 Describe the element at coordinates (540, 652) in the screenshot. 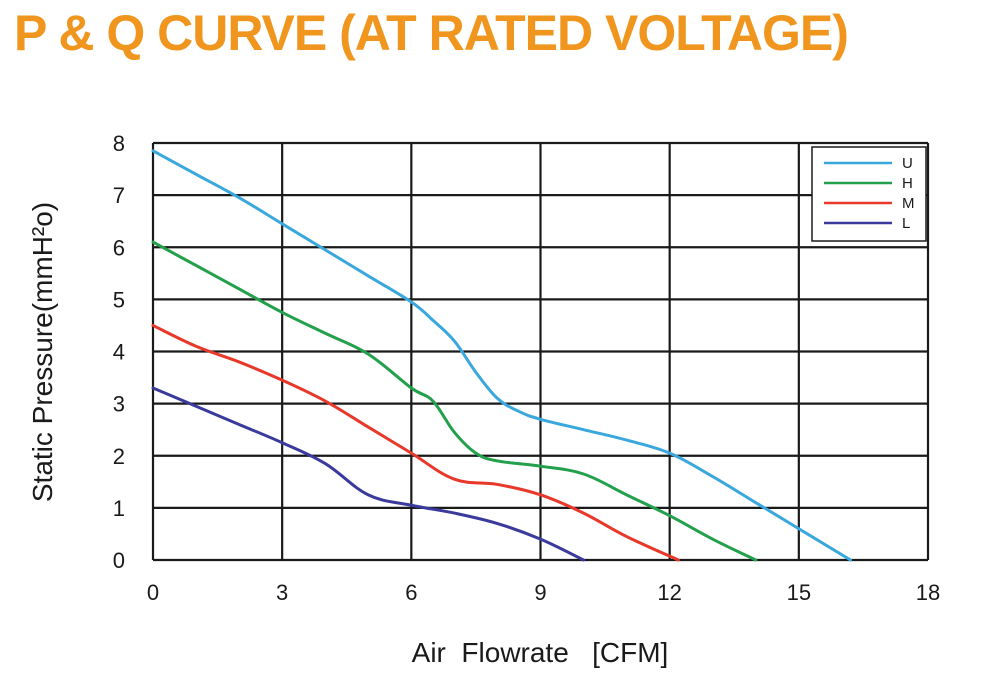

I see `x-axis-title: Air Flowrate [CFM]` at that location.